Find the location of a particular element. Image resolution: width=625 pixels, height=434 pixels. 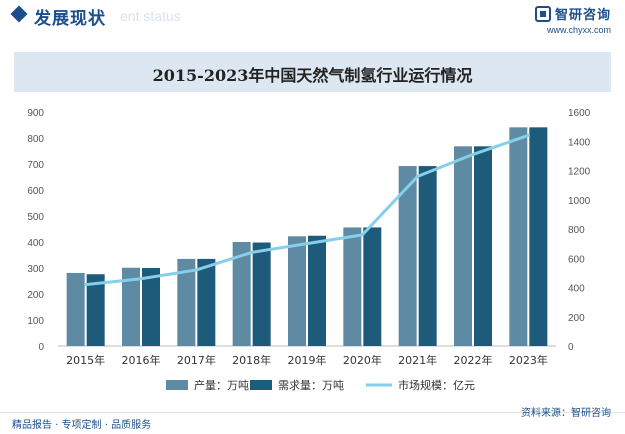

y-right-tick-label: 1400 is located at coordinates (579, 142).